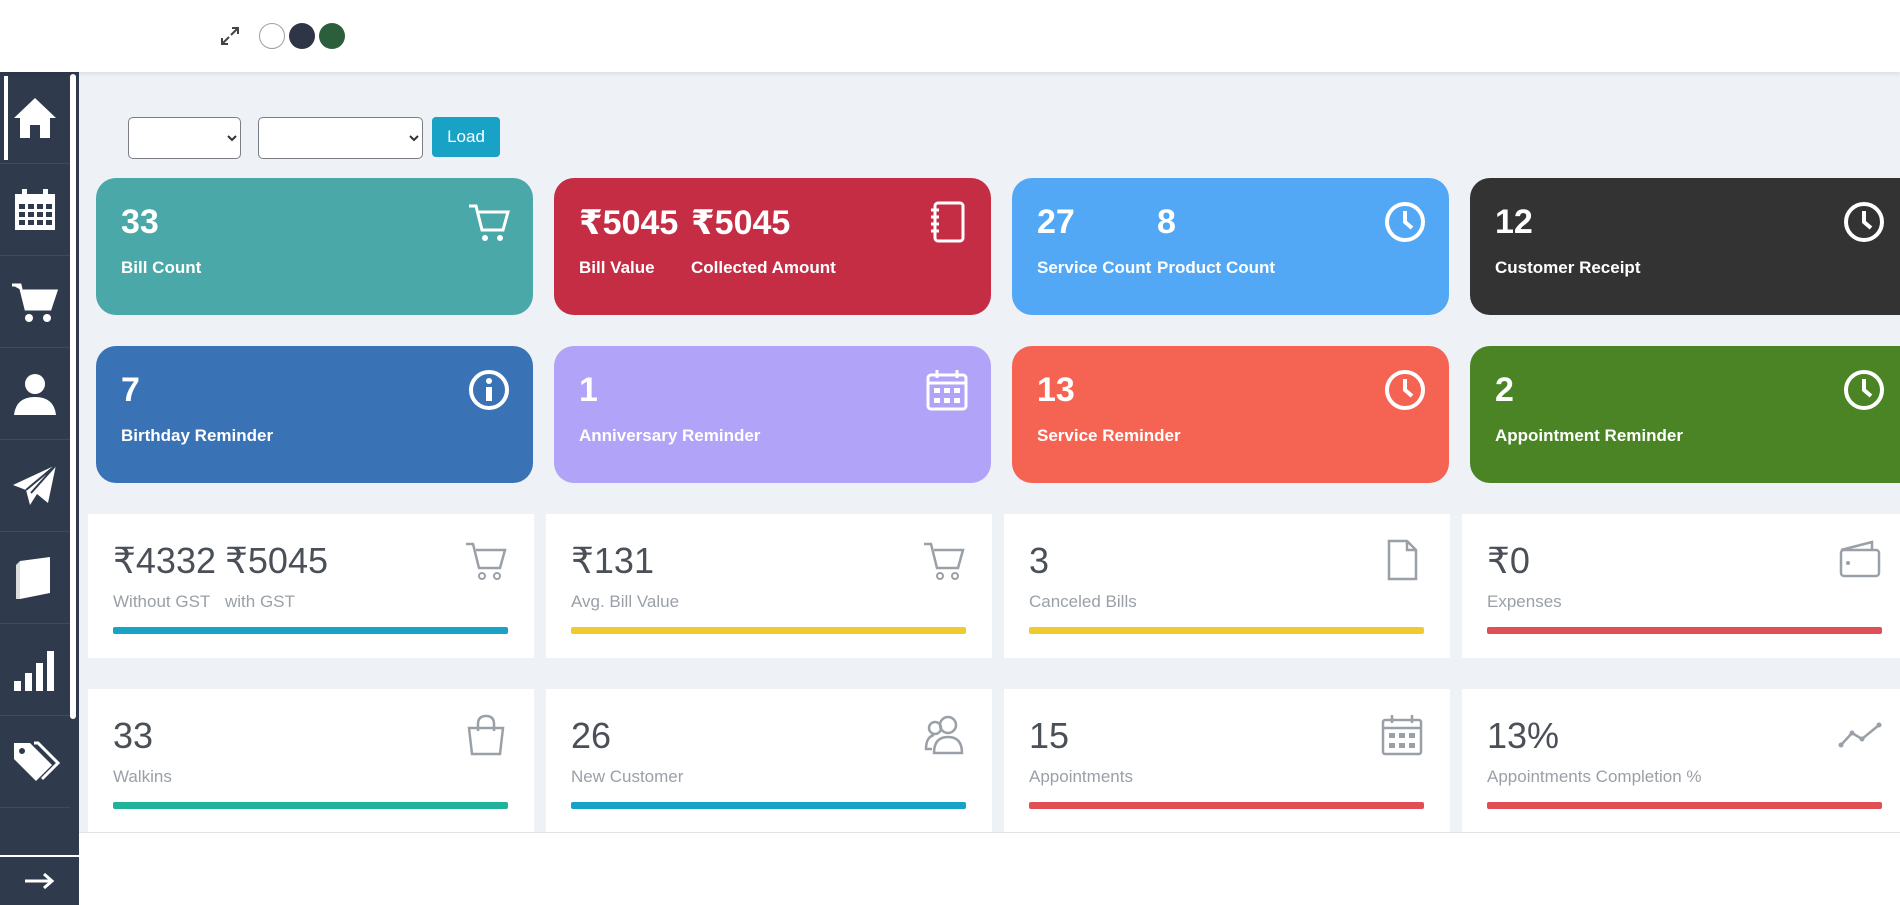 This screenshot has height=905, width=1900. I want to click on tile-label: Appointments, so click(1081, 776).